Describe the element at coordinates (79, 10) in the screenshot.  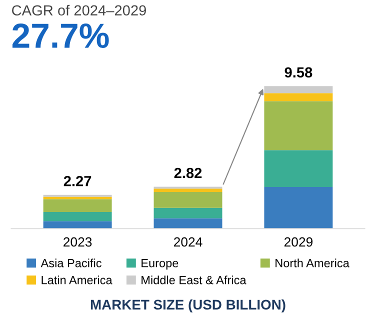
I see `chart-title: CAGR of 2024–2029` at that location.